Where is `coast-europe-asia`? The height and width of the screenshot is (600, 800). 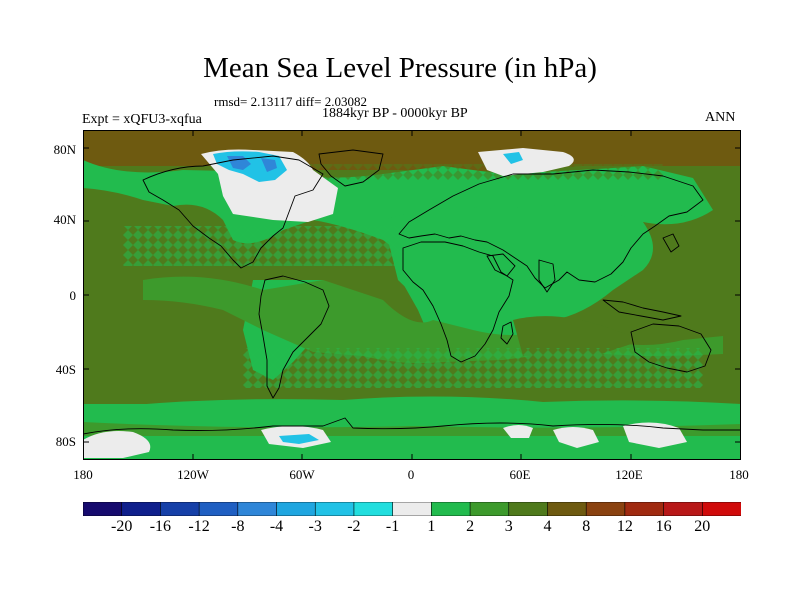
coast-europe-asia is located at coordinates (551, 229).